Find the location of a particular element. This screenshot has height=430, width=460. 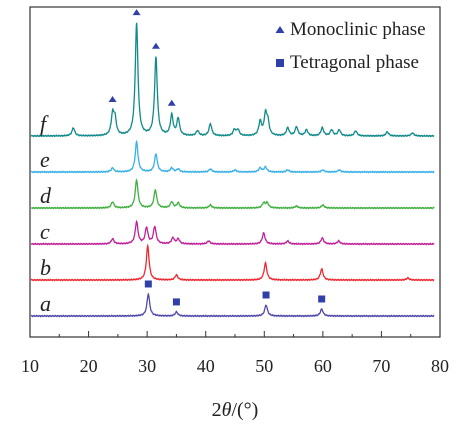

legend-tetragonal-label: Tetragonal phase is located at coordinates (354, 62).